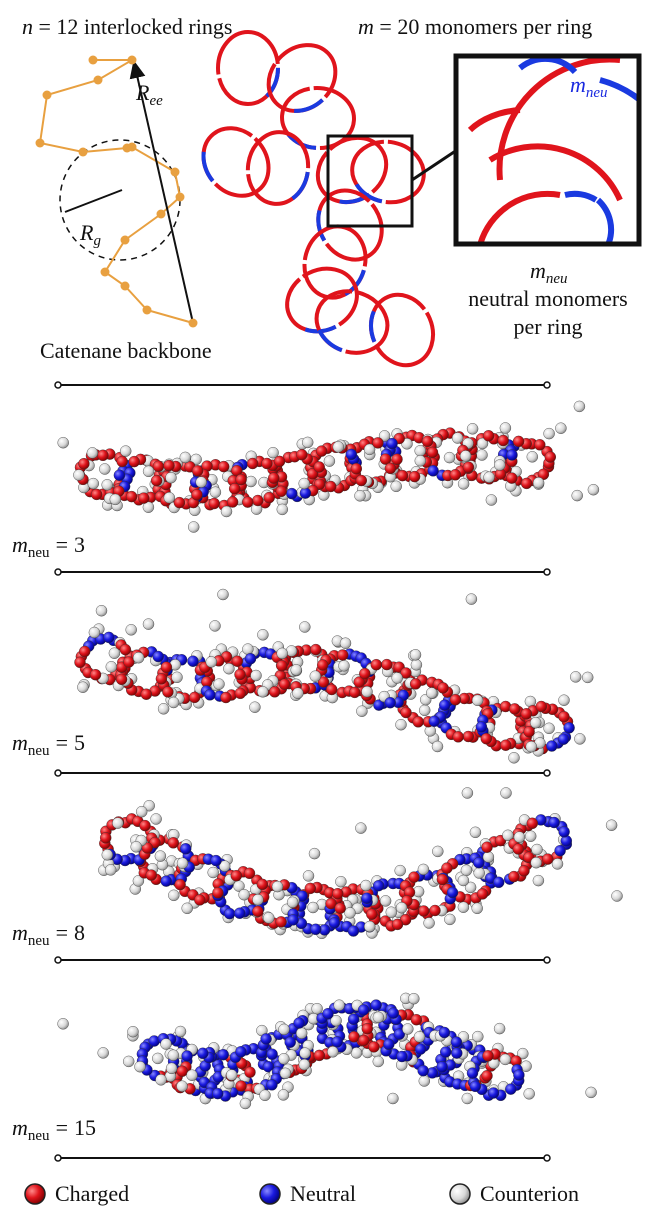  Describe the element at coordinates (116, 191) in the screenshot. I see `backbone` at that location.